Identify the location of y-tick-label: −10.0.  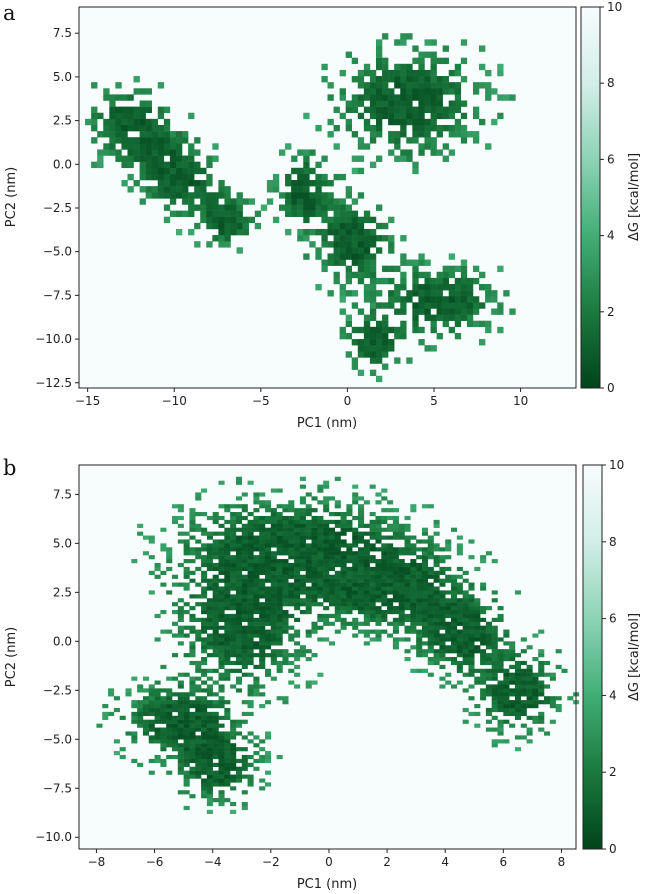
(53, 837).